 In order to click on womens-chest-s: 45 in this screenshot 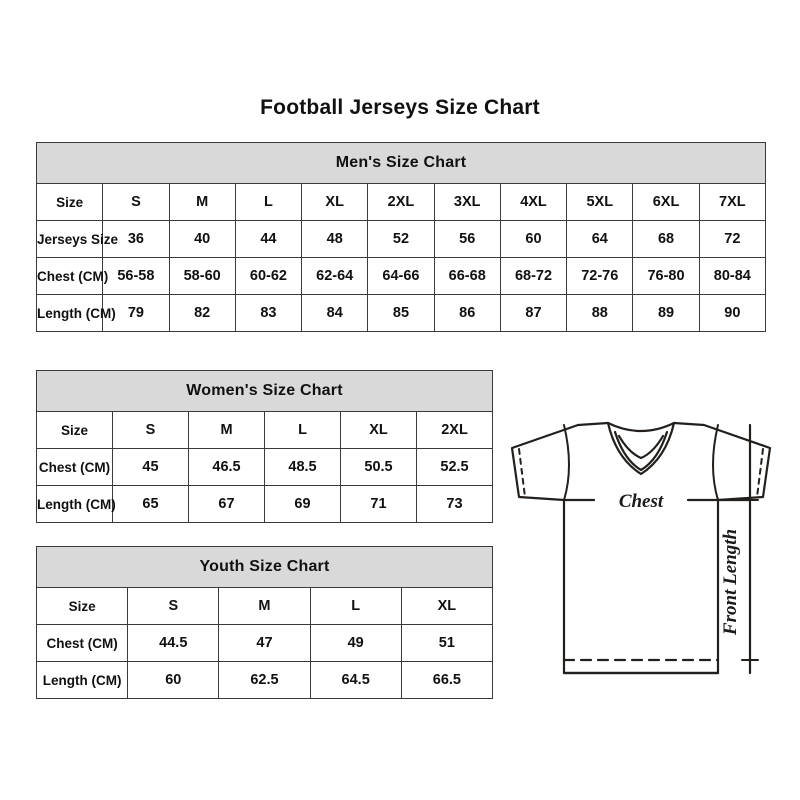, I will do `click(150, 467)`.